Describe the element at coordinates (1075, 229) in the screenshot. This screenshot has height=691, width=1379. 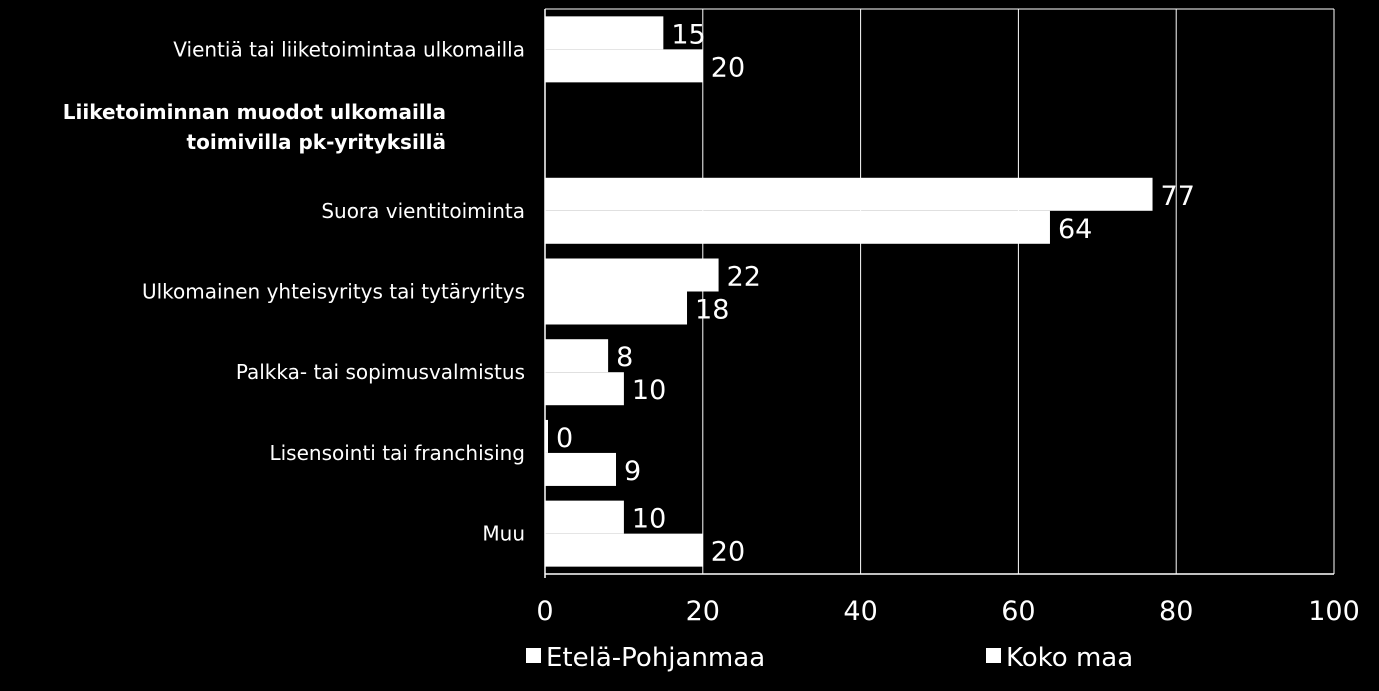
I see `data-label: 64` at that location.